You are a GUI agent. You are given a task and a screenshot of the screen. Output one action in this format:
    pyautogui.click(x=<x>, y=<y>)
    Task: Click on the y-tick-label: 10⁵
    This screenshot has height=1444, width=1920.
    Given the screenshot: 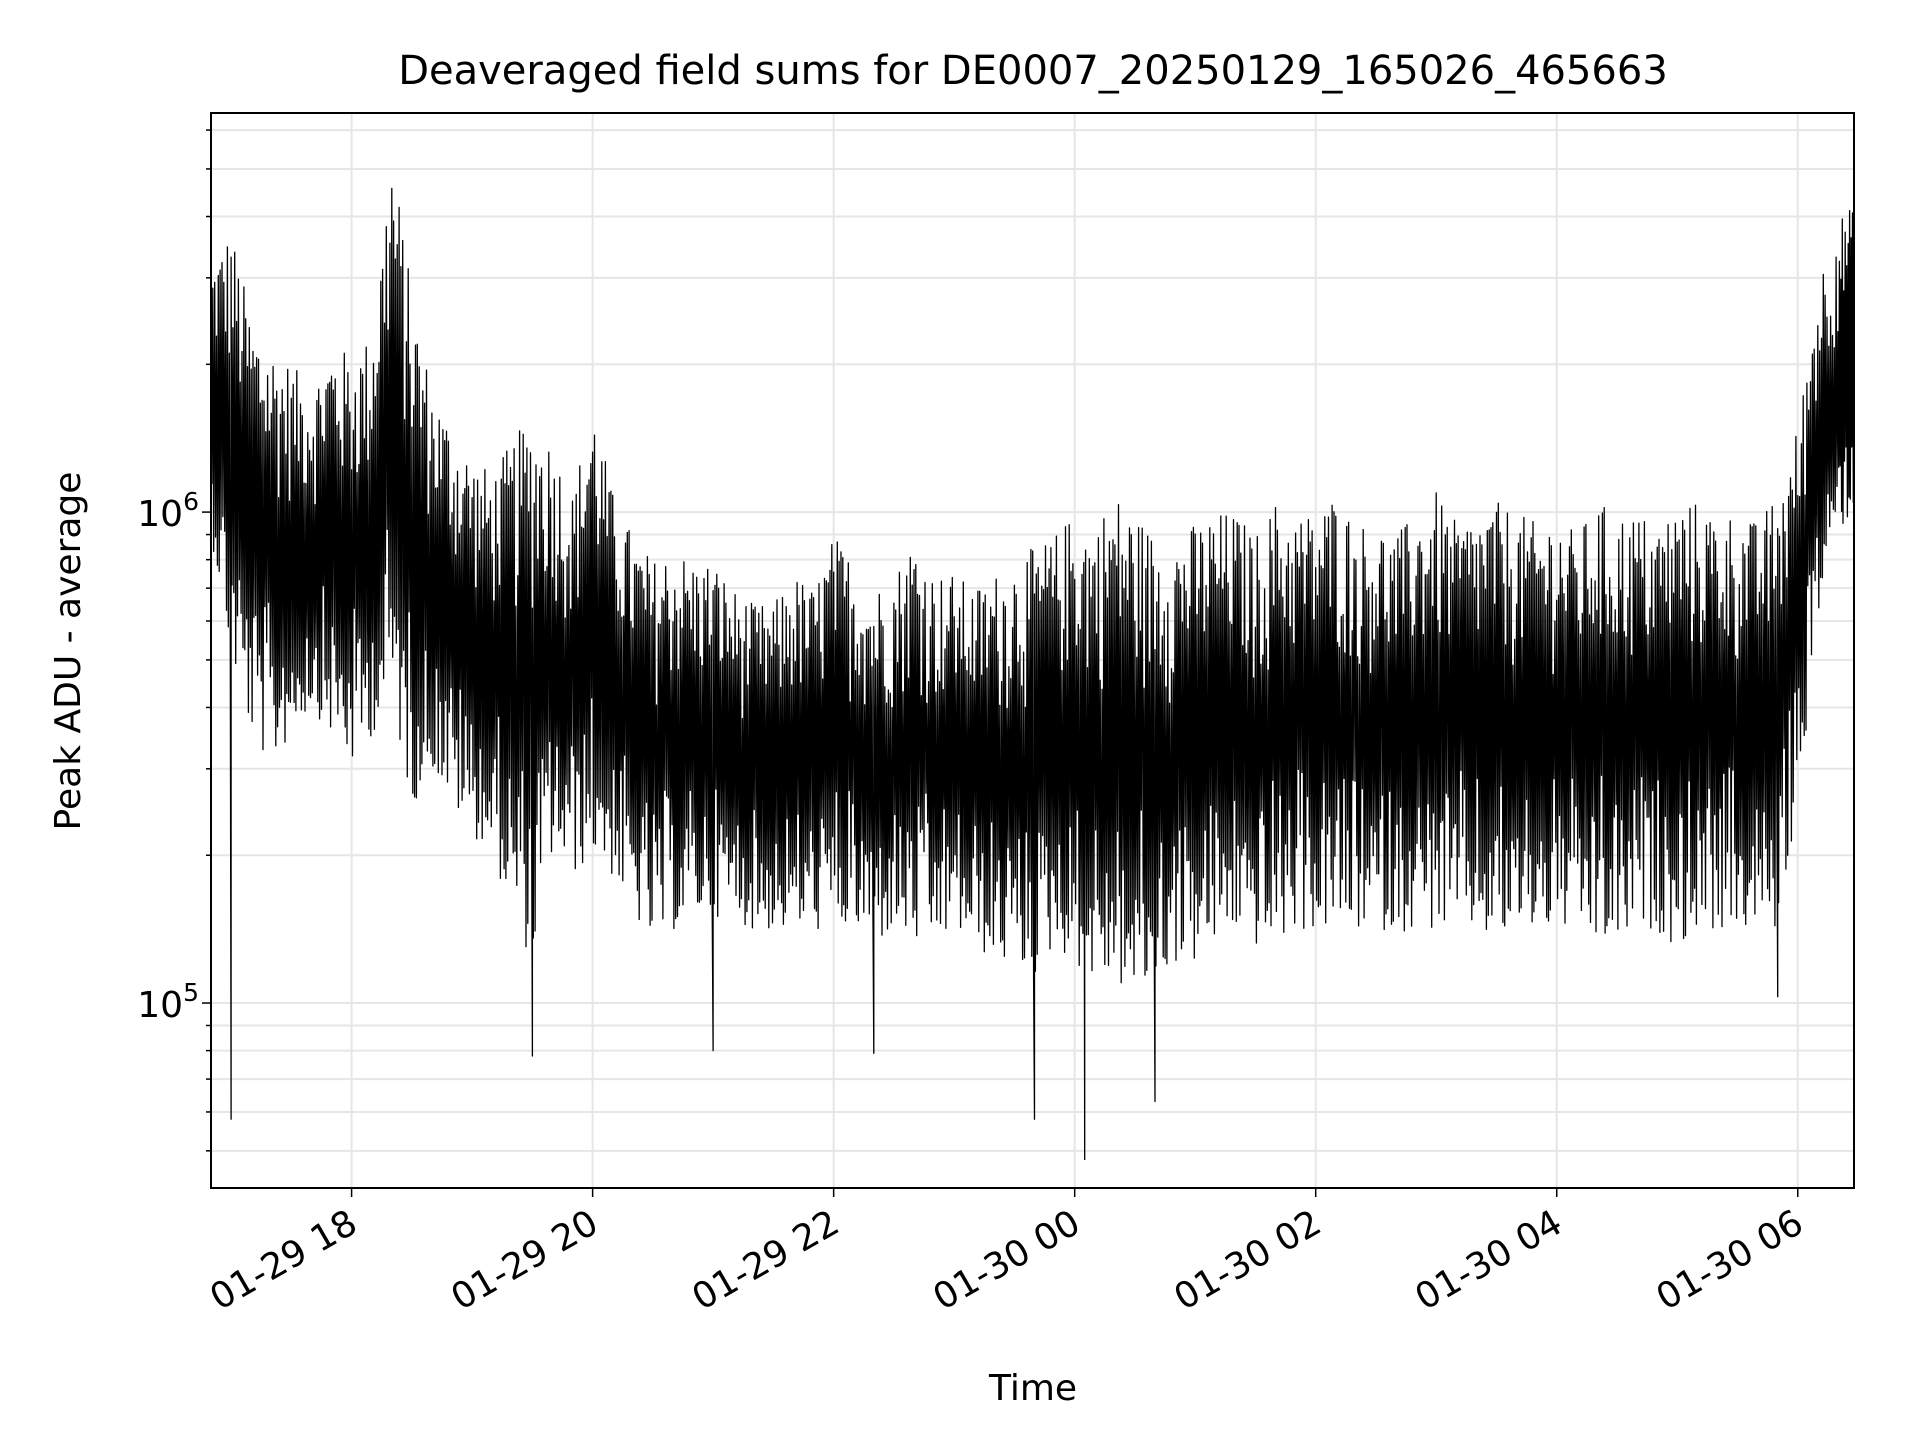 What is the action you would take?
    pyautogui.click(x=168, y=1002)
    